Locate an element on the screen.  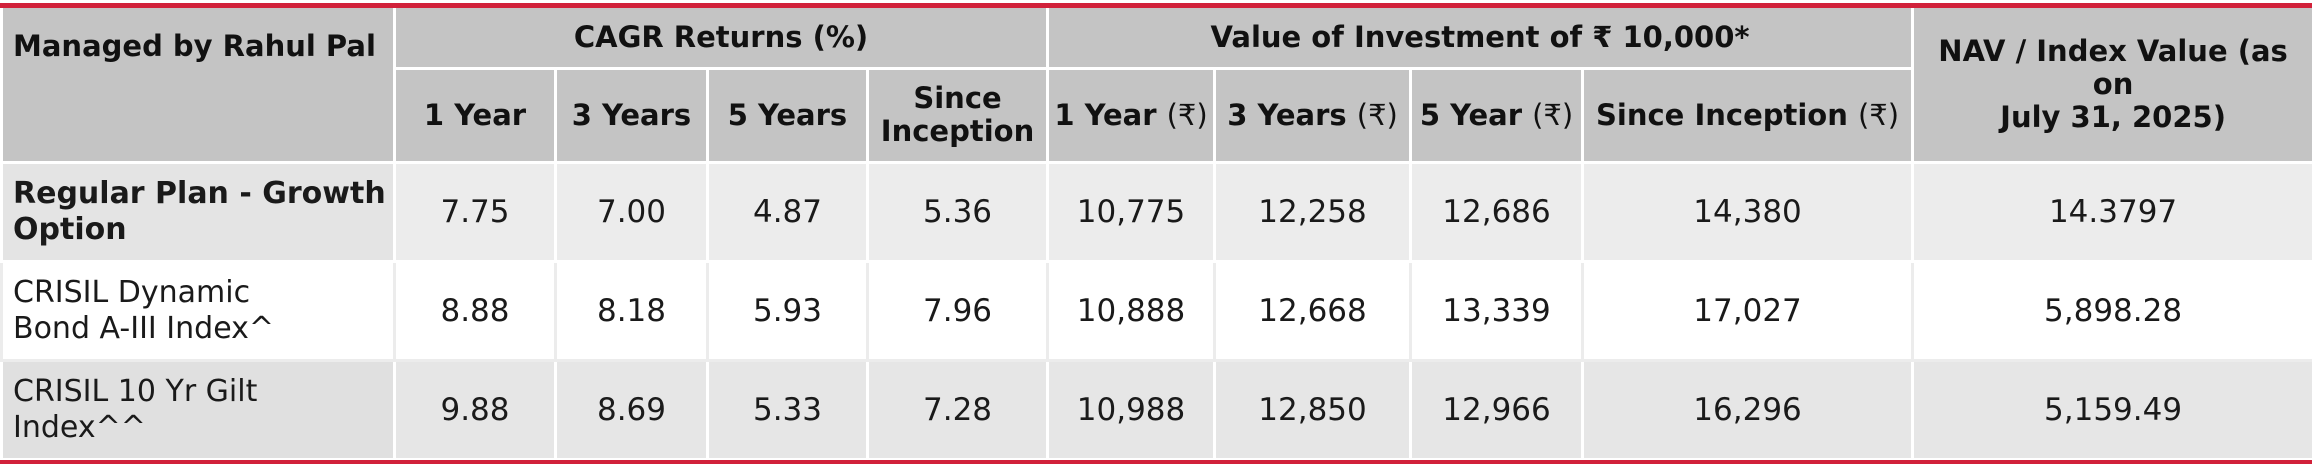
header-cagr-5-years: 5 Years is located at coordinates (787, 116).